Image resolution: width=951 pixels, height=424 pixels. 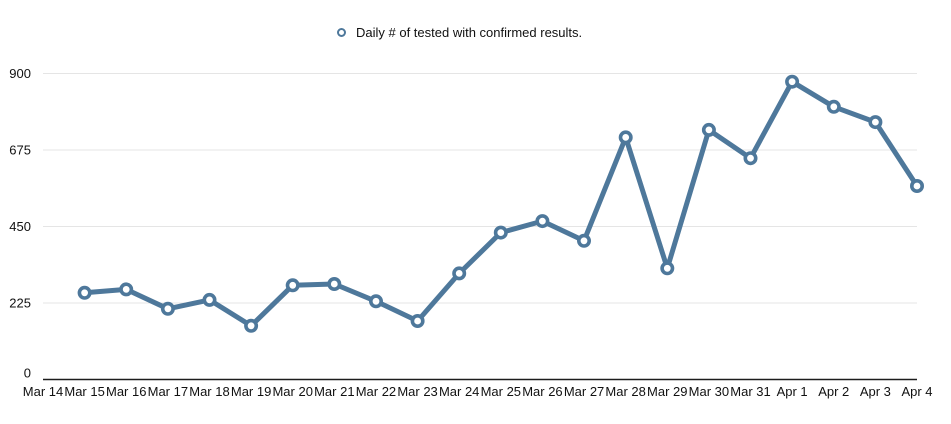 What do you see at coordinates (750, 391) in the screenshot?
I see `x-axis-tick-label: Mar 31` at bounding box center [750, 391].